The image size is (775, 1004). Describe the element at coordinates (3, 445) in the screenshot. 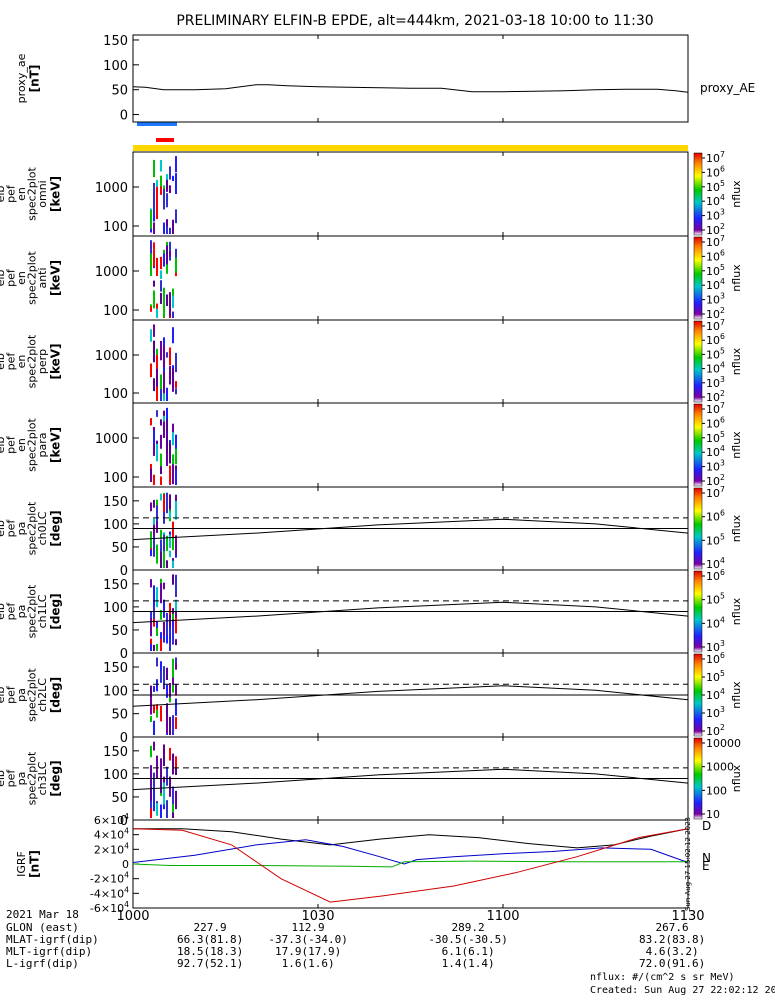

I see `y-axis-label: elb` at that location.